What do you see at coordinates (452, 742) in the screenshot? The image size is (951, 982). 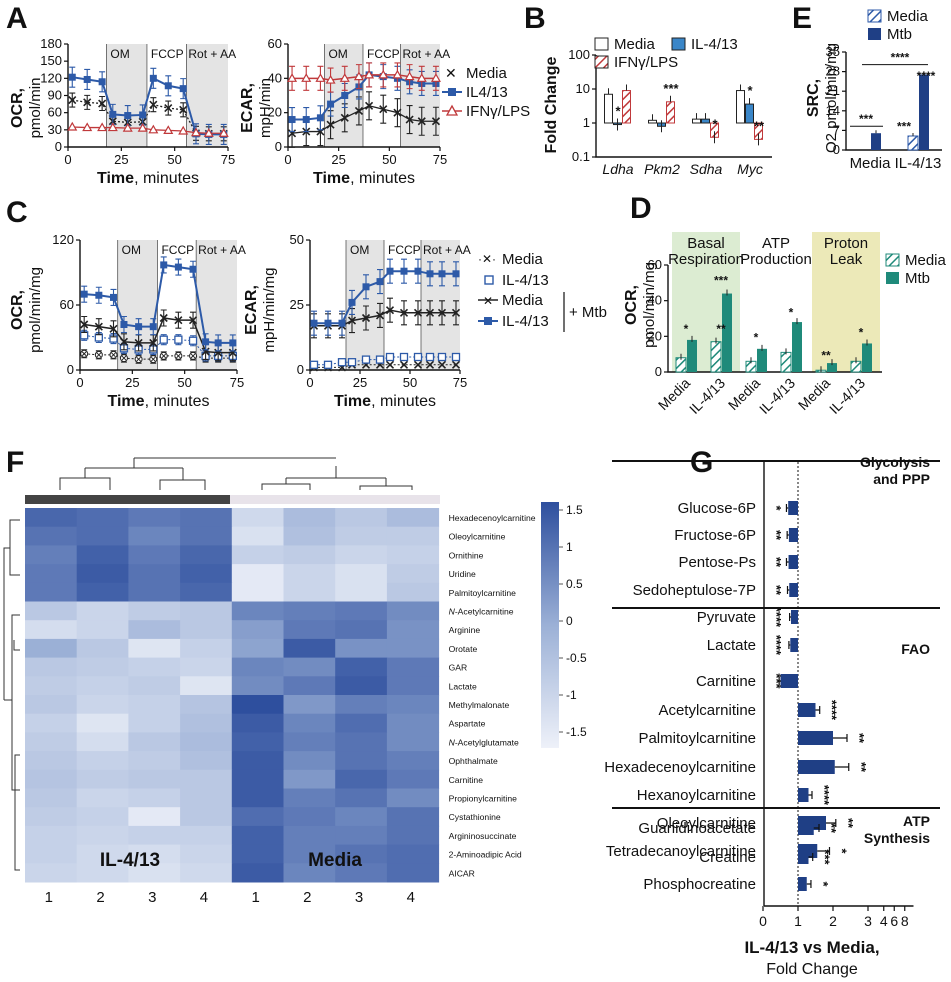 I see `f-row-label-12-italic: N` at bounding box center [452, 742].